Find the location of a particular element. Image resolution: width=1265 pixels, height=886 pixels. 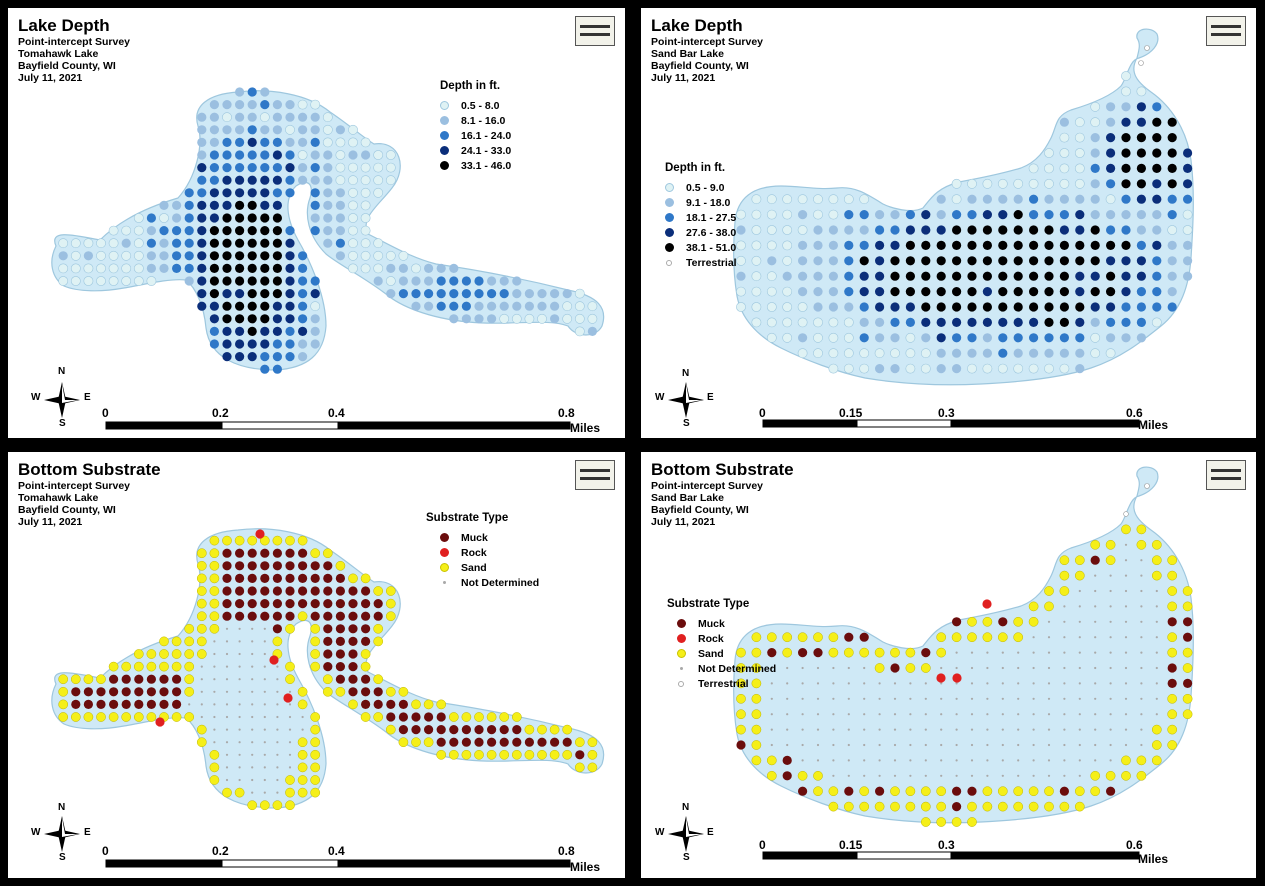

compass-rose-highlight is located at coordinates (694, 835).